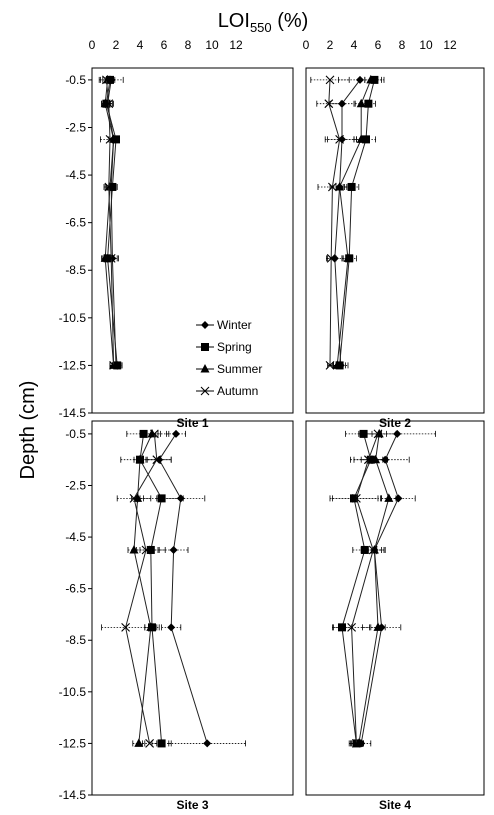  I want to click on legend: Winter Spring Summer Autumn, so click(229, 358).